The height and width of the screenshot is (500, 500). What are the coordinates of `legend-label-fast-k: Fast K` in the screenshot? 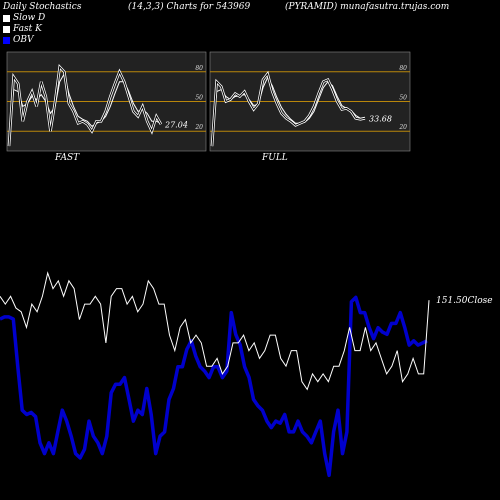 It's located at (27, 29).